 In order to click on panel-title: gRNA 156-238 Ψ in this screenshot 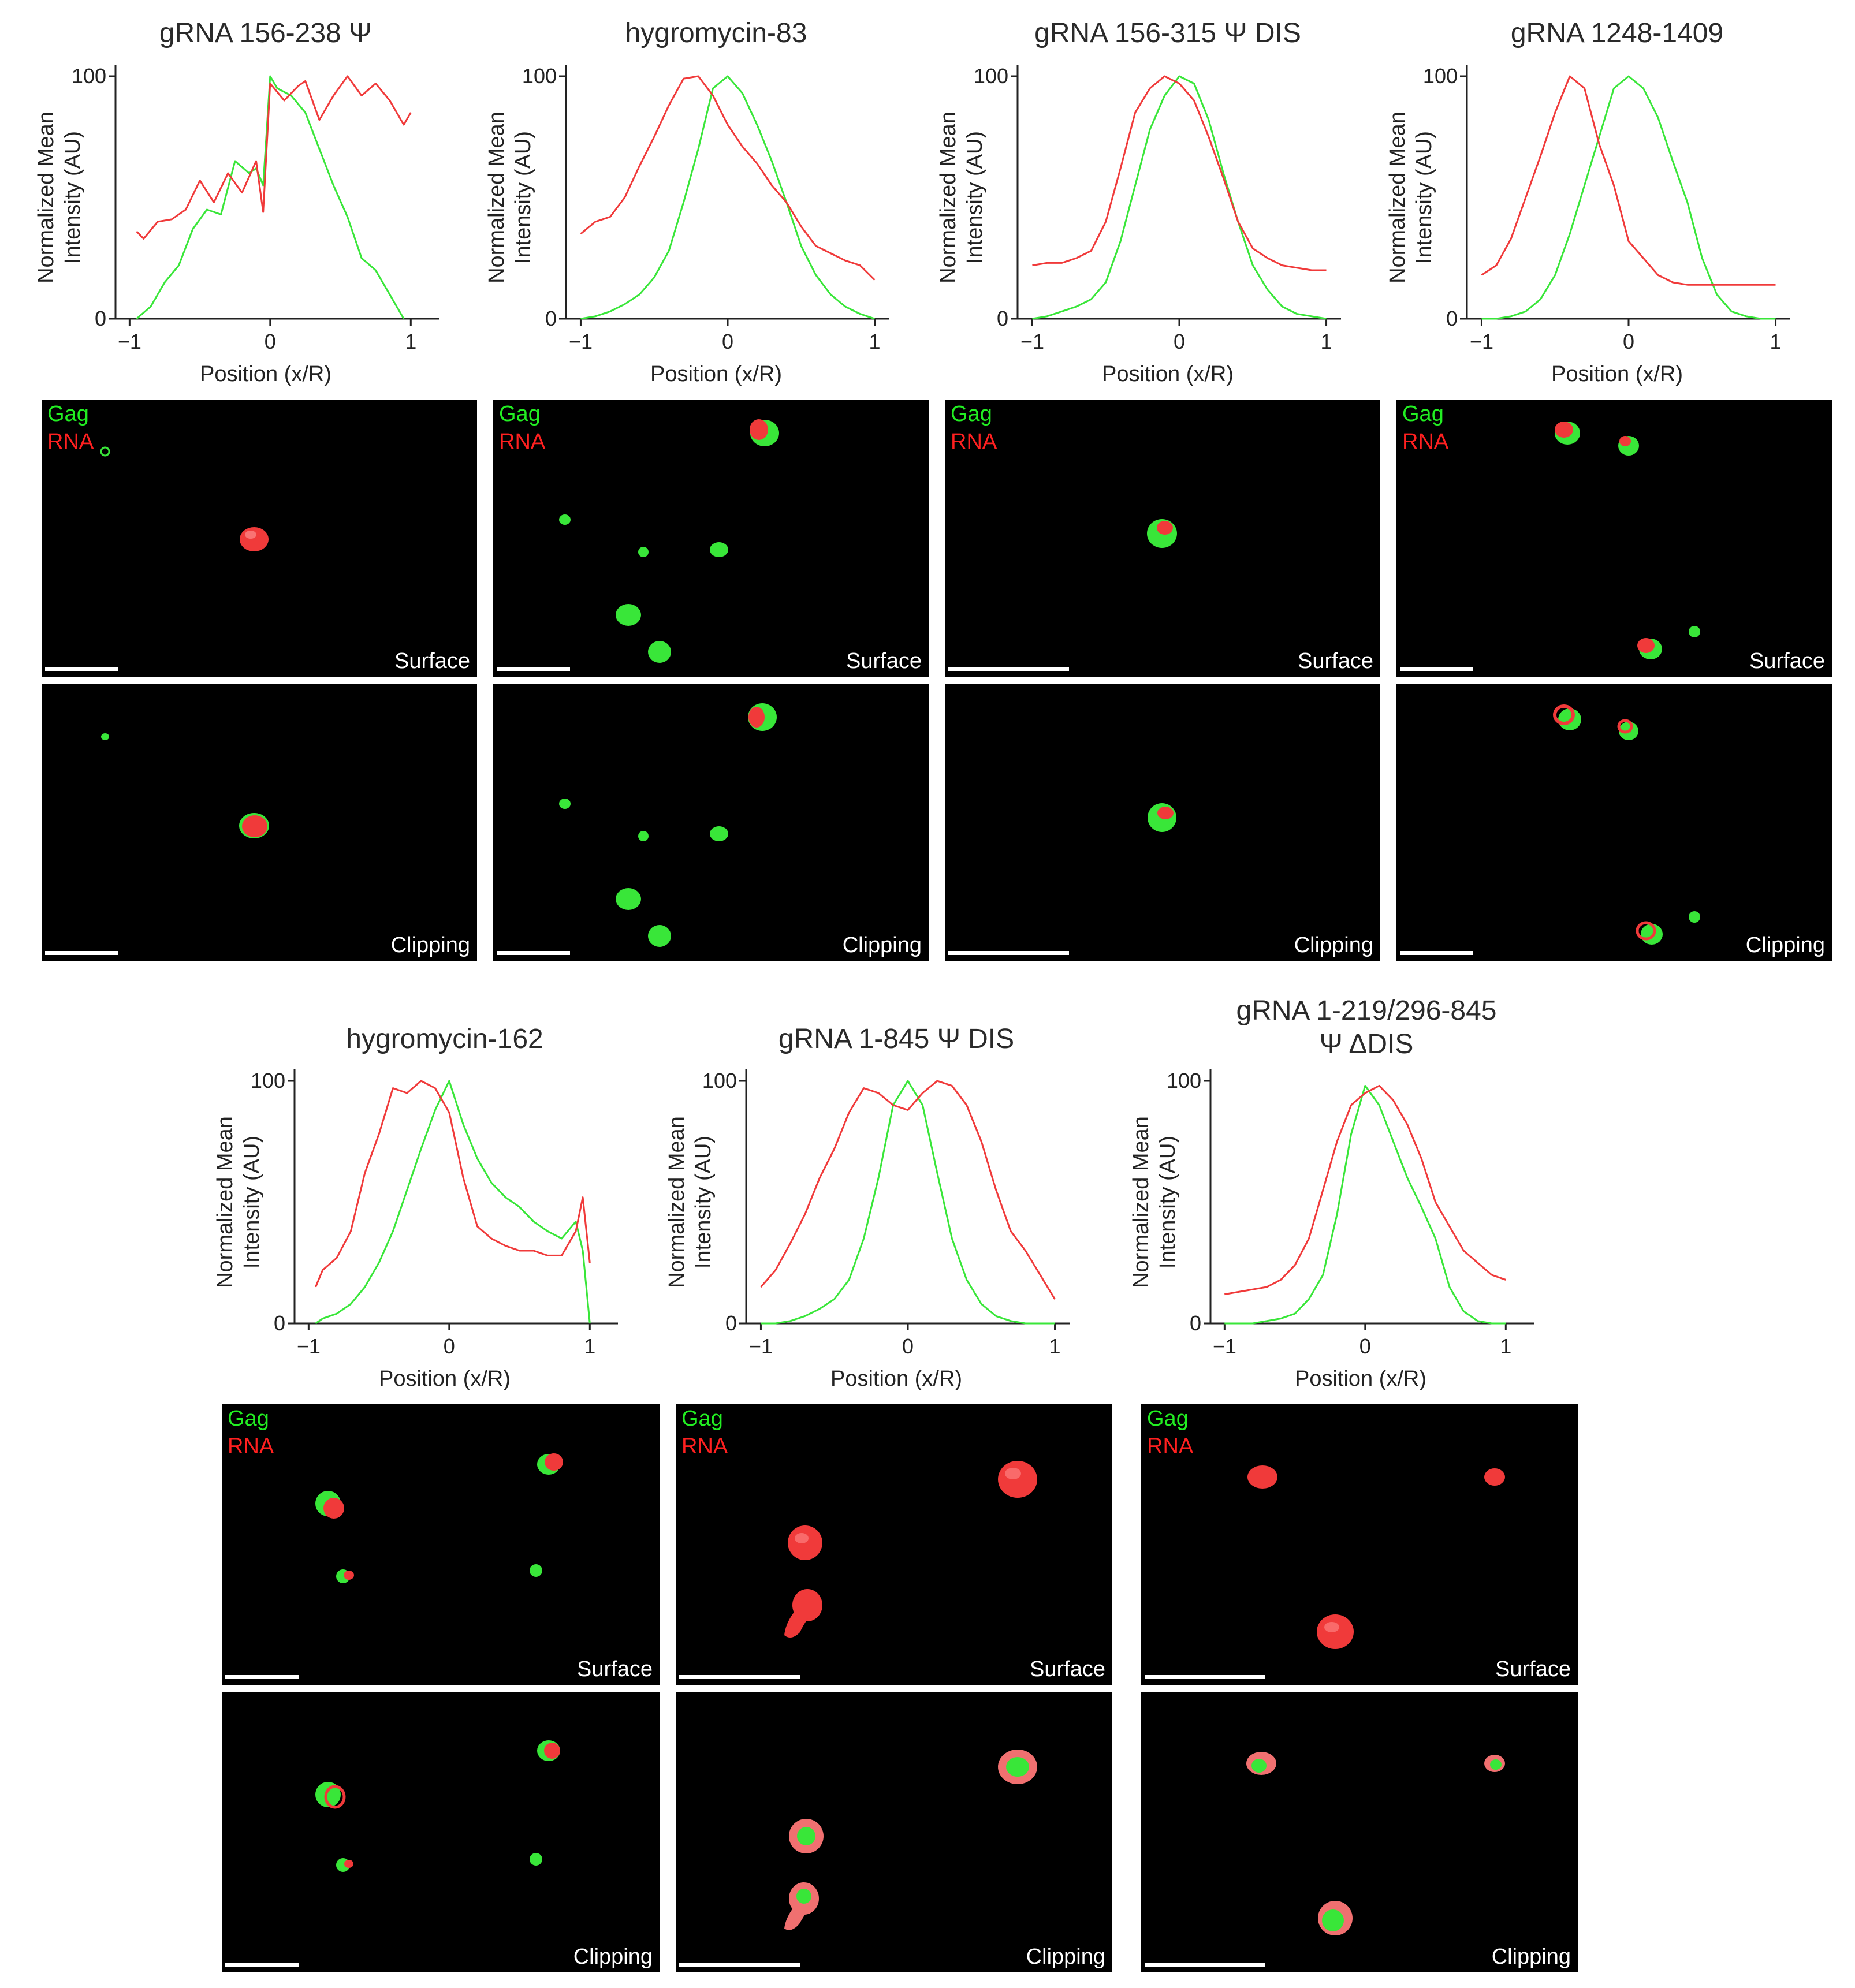, I will do `click(266, 33)`.